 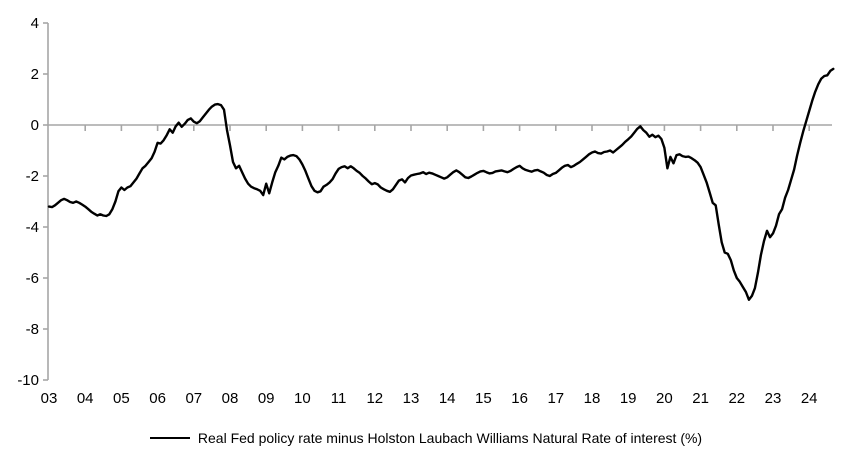 I want to click on x-tick-label: 13, so click(x=411, y=398).